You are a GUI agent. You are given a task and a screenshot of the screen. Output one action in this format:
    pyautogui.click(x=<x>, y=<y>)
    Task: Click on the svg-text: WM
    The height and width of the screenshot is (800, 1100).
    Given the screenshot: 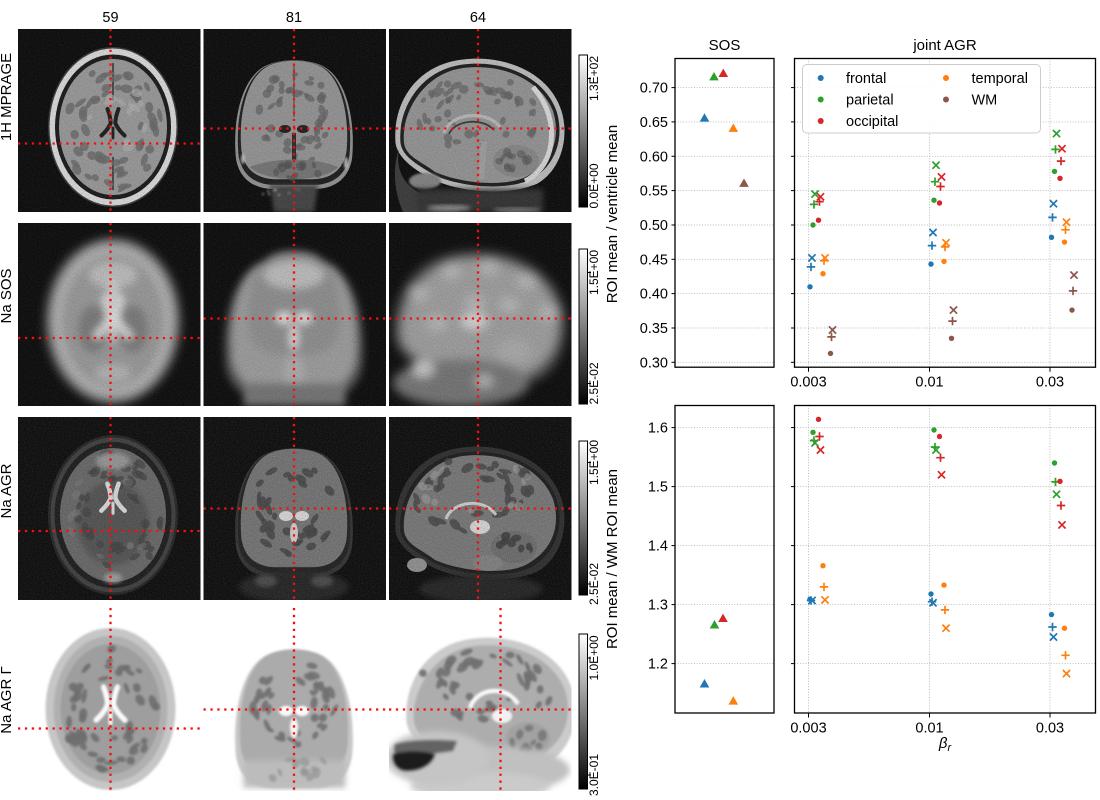 What is the action you would take?
    pyautogui.click(x=985, y=101)
    